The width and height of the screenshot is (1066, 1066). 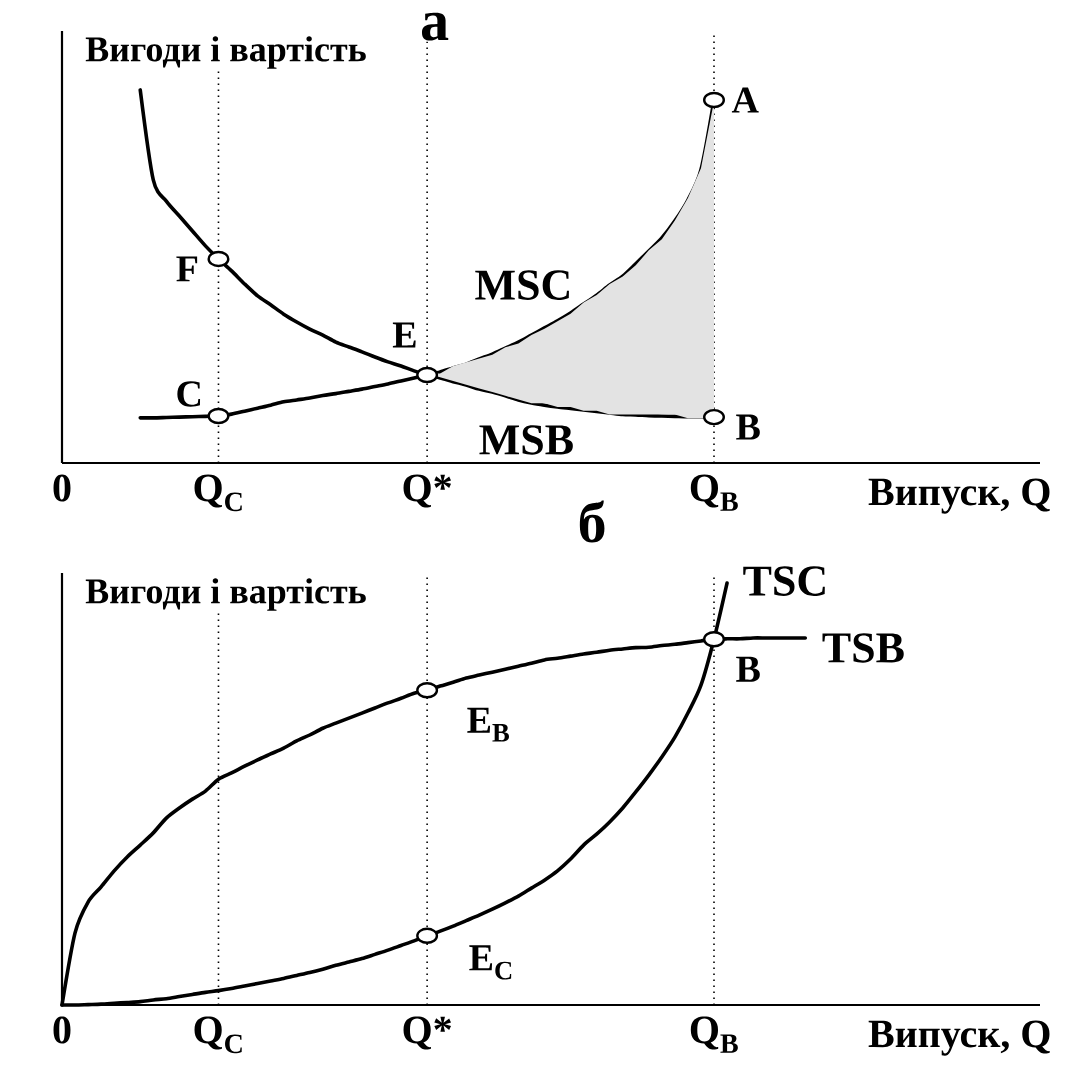 What do you see at coordinates (404, 335) in the screenshot?
I see `annotation: E` at bounding box center [404, 335].